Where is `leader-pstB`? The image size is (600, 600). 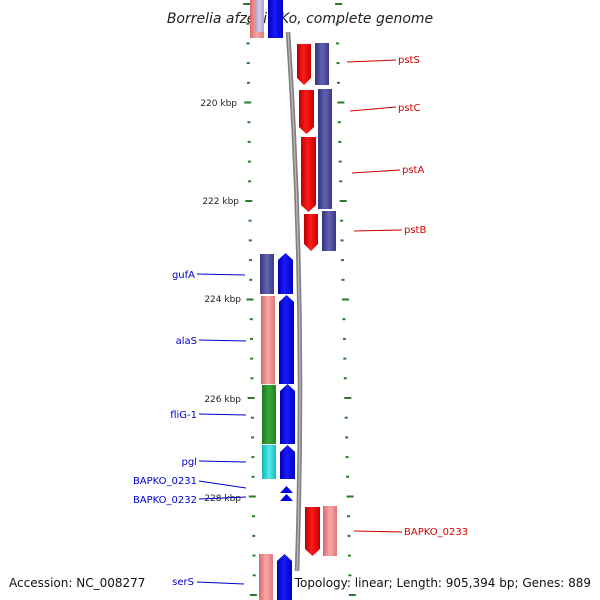
leader-pstB is located at coordinates (378, 230).